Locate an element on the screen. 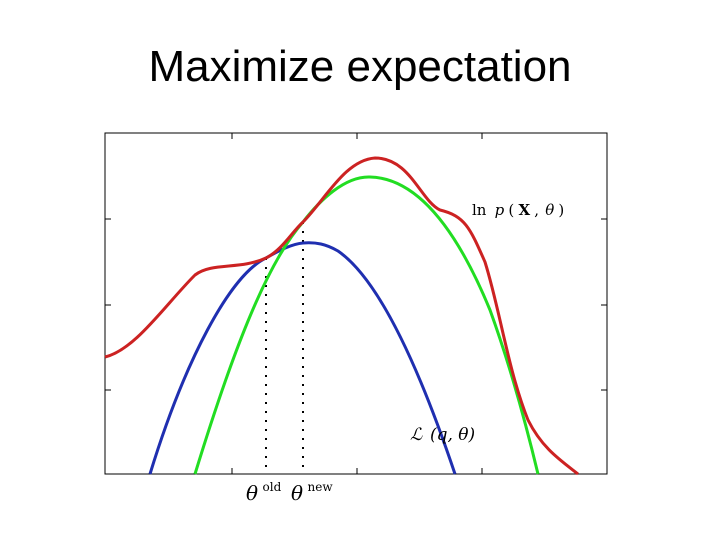 Image resolution: width=720 pixels, height=540 pixels. theta-old-symbol: θ is located at coordinates (252, 493).